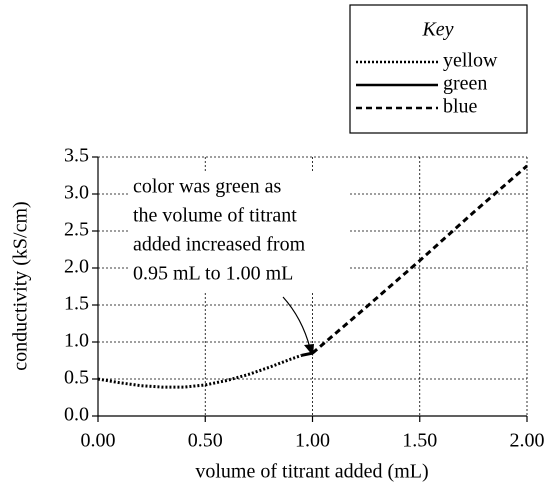  Describe the element at coordinates (76, 341) in the screenshot. I see `y-tick-label: 1.0` at that location.